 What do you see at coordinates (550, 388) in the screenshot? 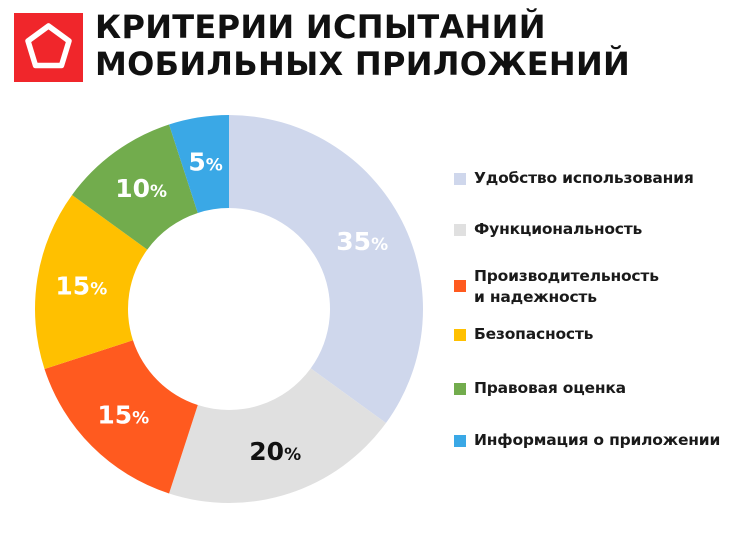
I see `legend-label: Правовая оценка` at bounding box center [550, 388].